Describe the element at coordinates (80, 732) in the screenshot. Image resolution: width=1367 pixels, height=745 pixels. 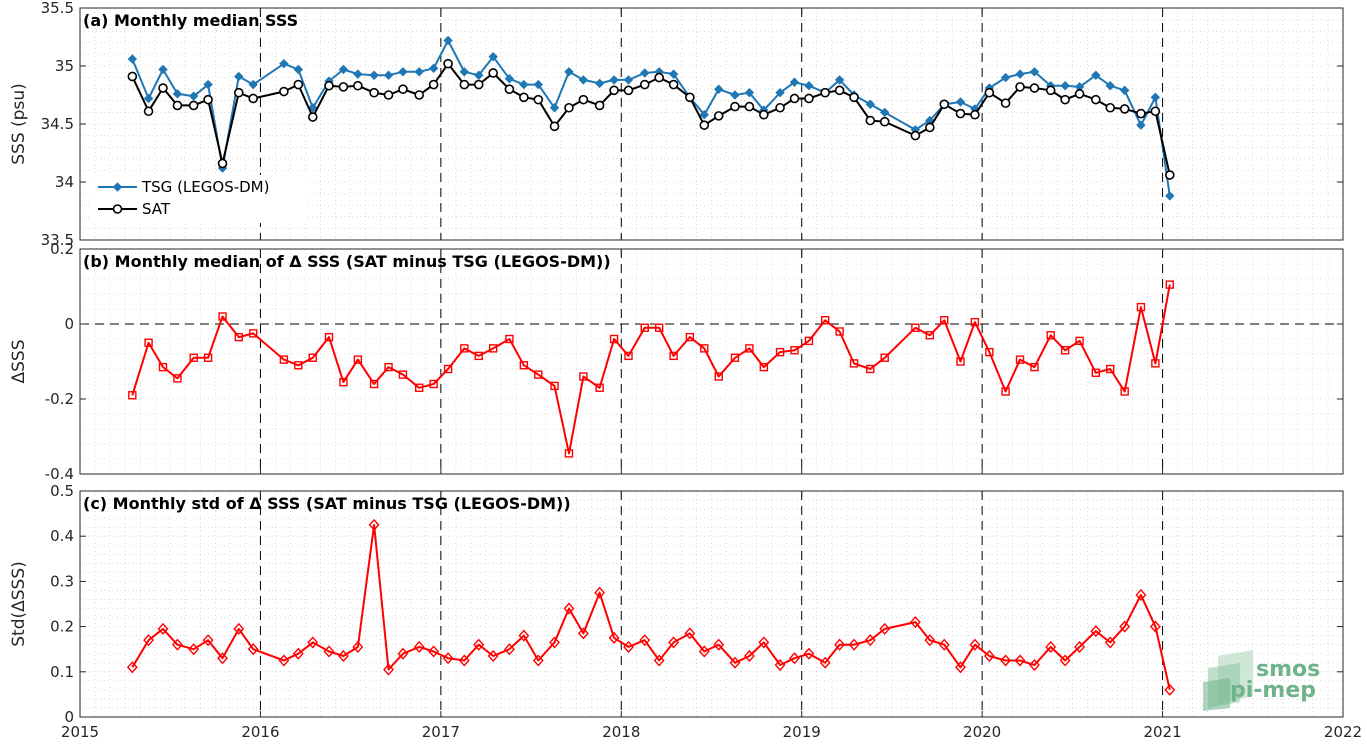
I see `x-tick-label: 2015` at that location.